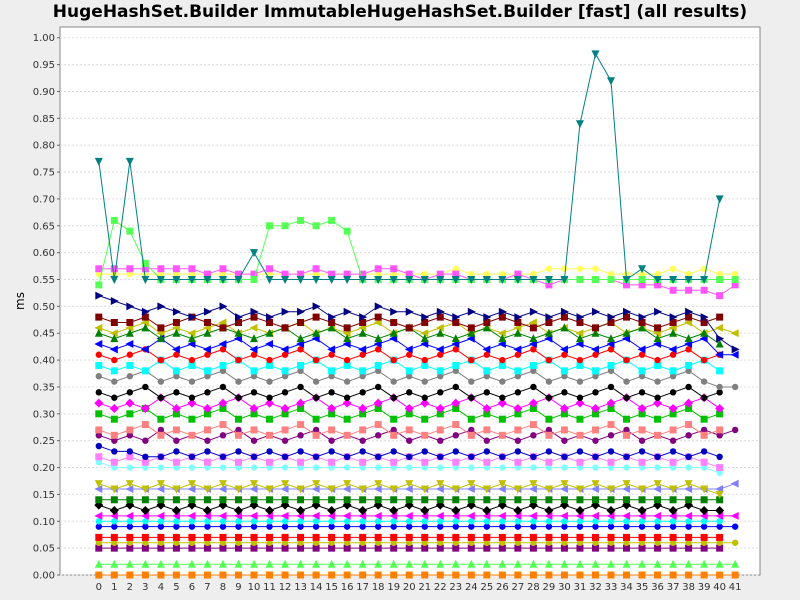 The image size is (800, 600). Describe the element at coordinates (99, 587) in the screenshot. I see `x-tick-label: 0` at that location.